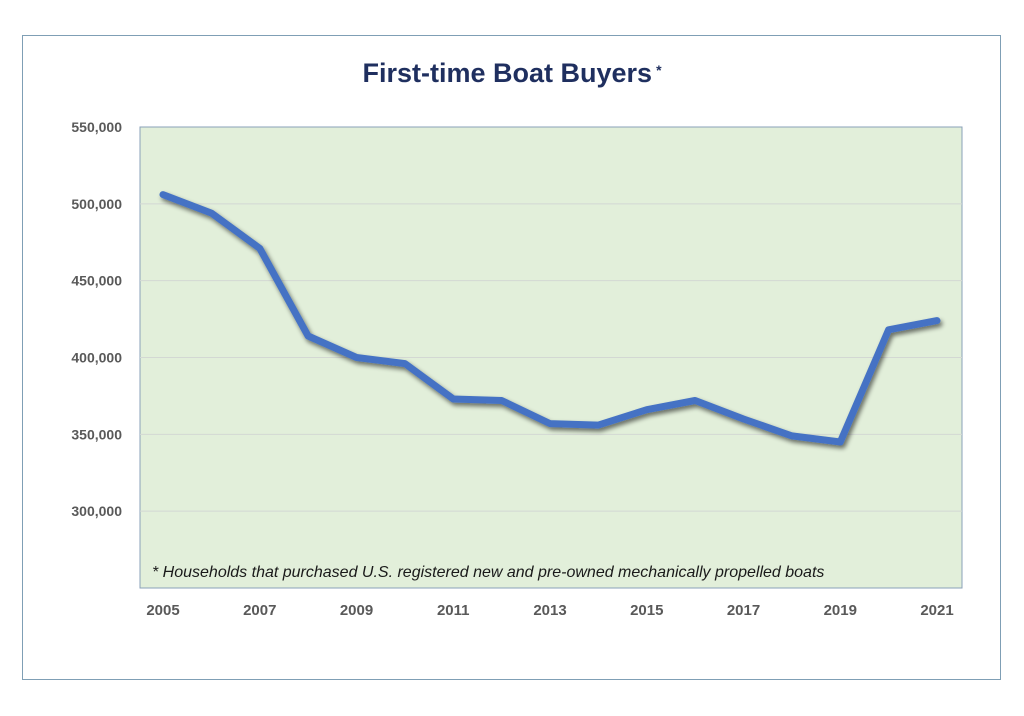 The height and width of the screenshot is (716, 1024). I want to click on x-tick-label: 2017, so click(743, 610).